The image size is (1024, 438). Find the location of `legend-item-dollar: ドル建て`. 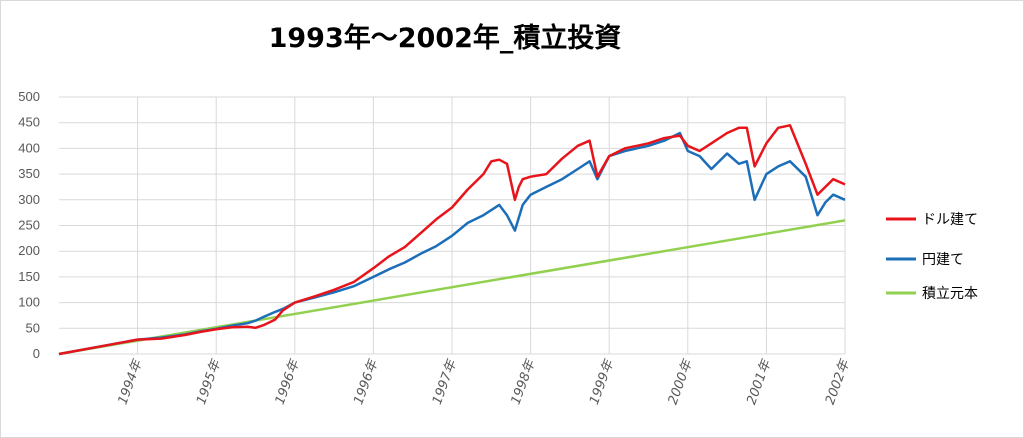

legend-item-dollar: ドル建て is located at coordinates (932, 220).